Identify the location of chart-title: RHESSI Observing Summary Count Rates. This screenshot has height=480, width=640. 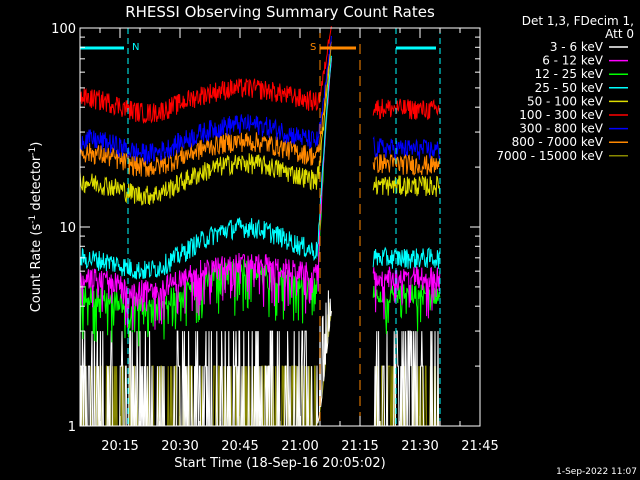
(280, 12).